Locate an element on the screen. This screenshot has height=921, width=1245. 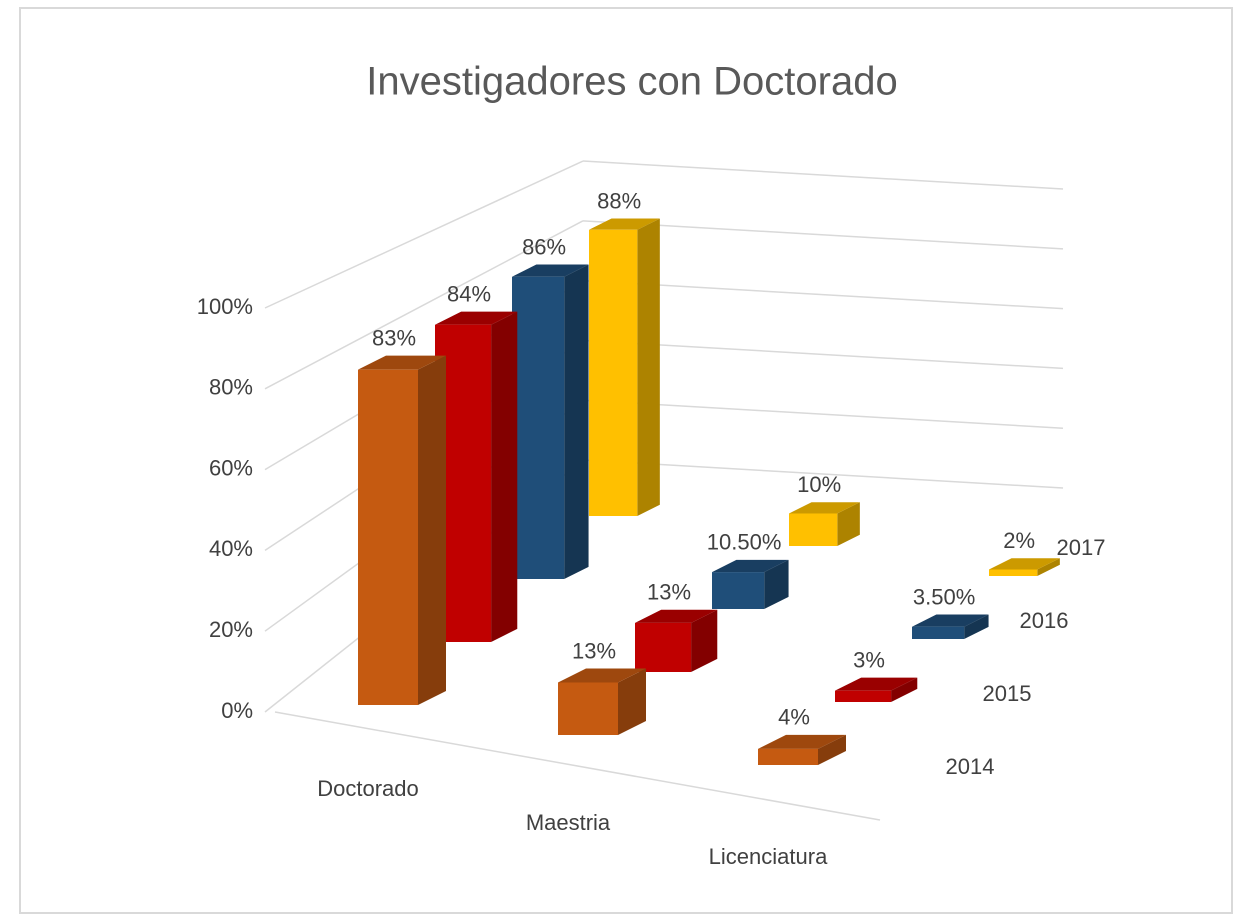
data-label: 4% is located at coordinates (794, 717).